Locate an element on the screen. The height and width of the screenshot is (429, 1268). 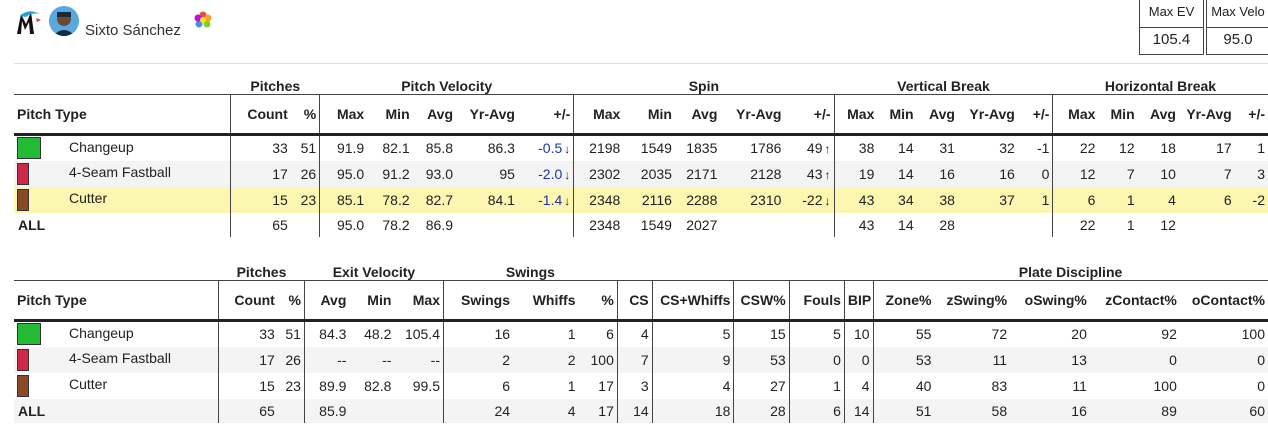
t1-col-13: Max is located at coordinates (855, 115).